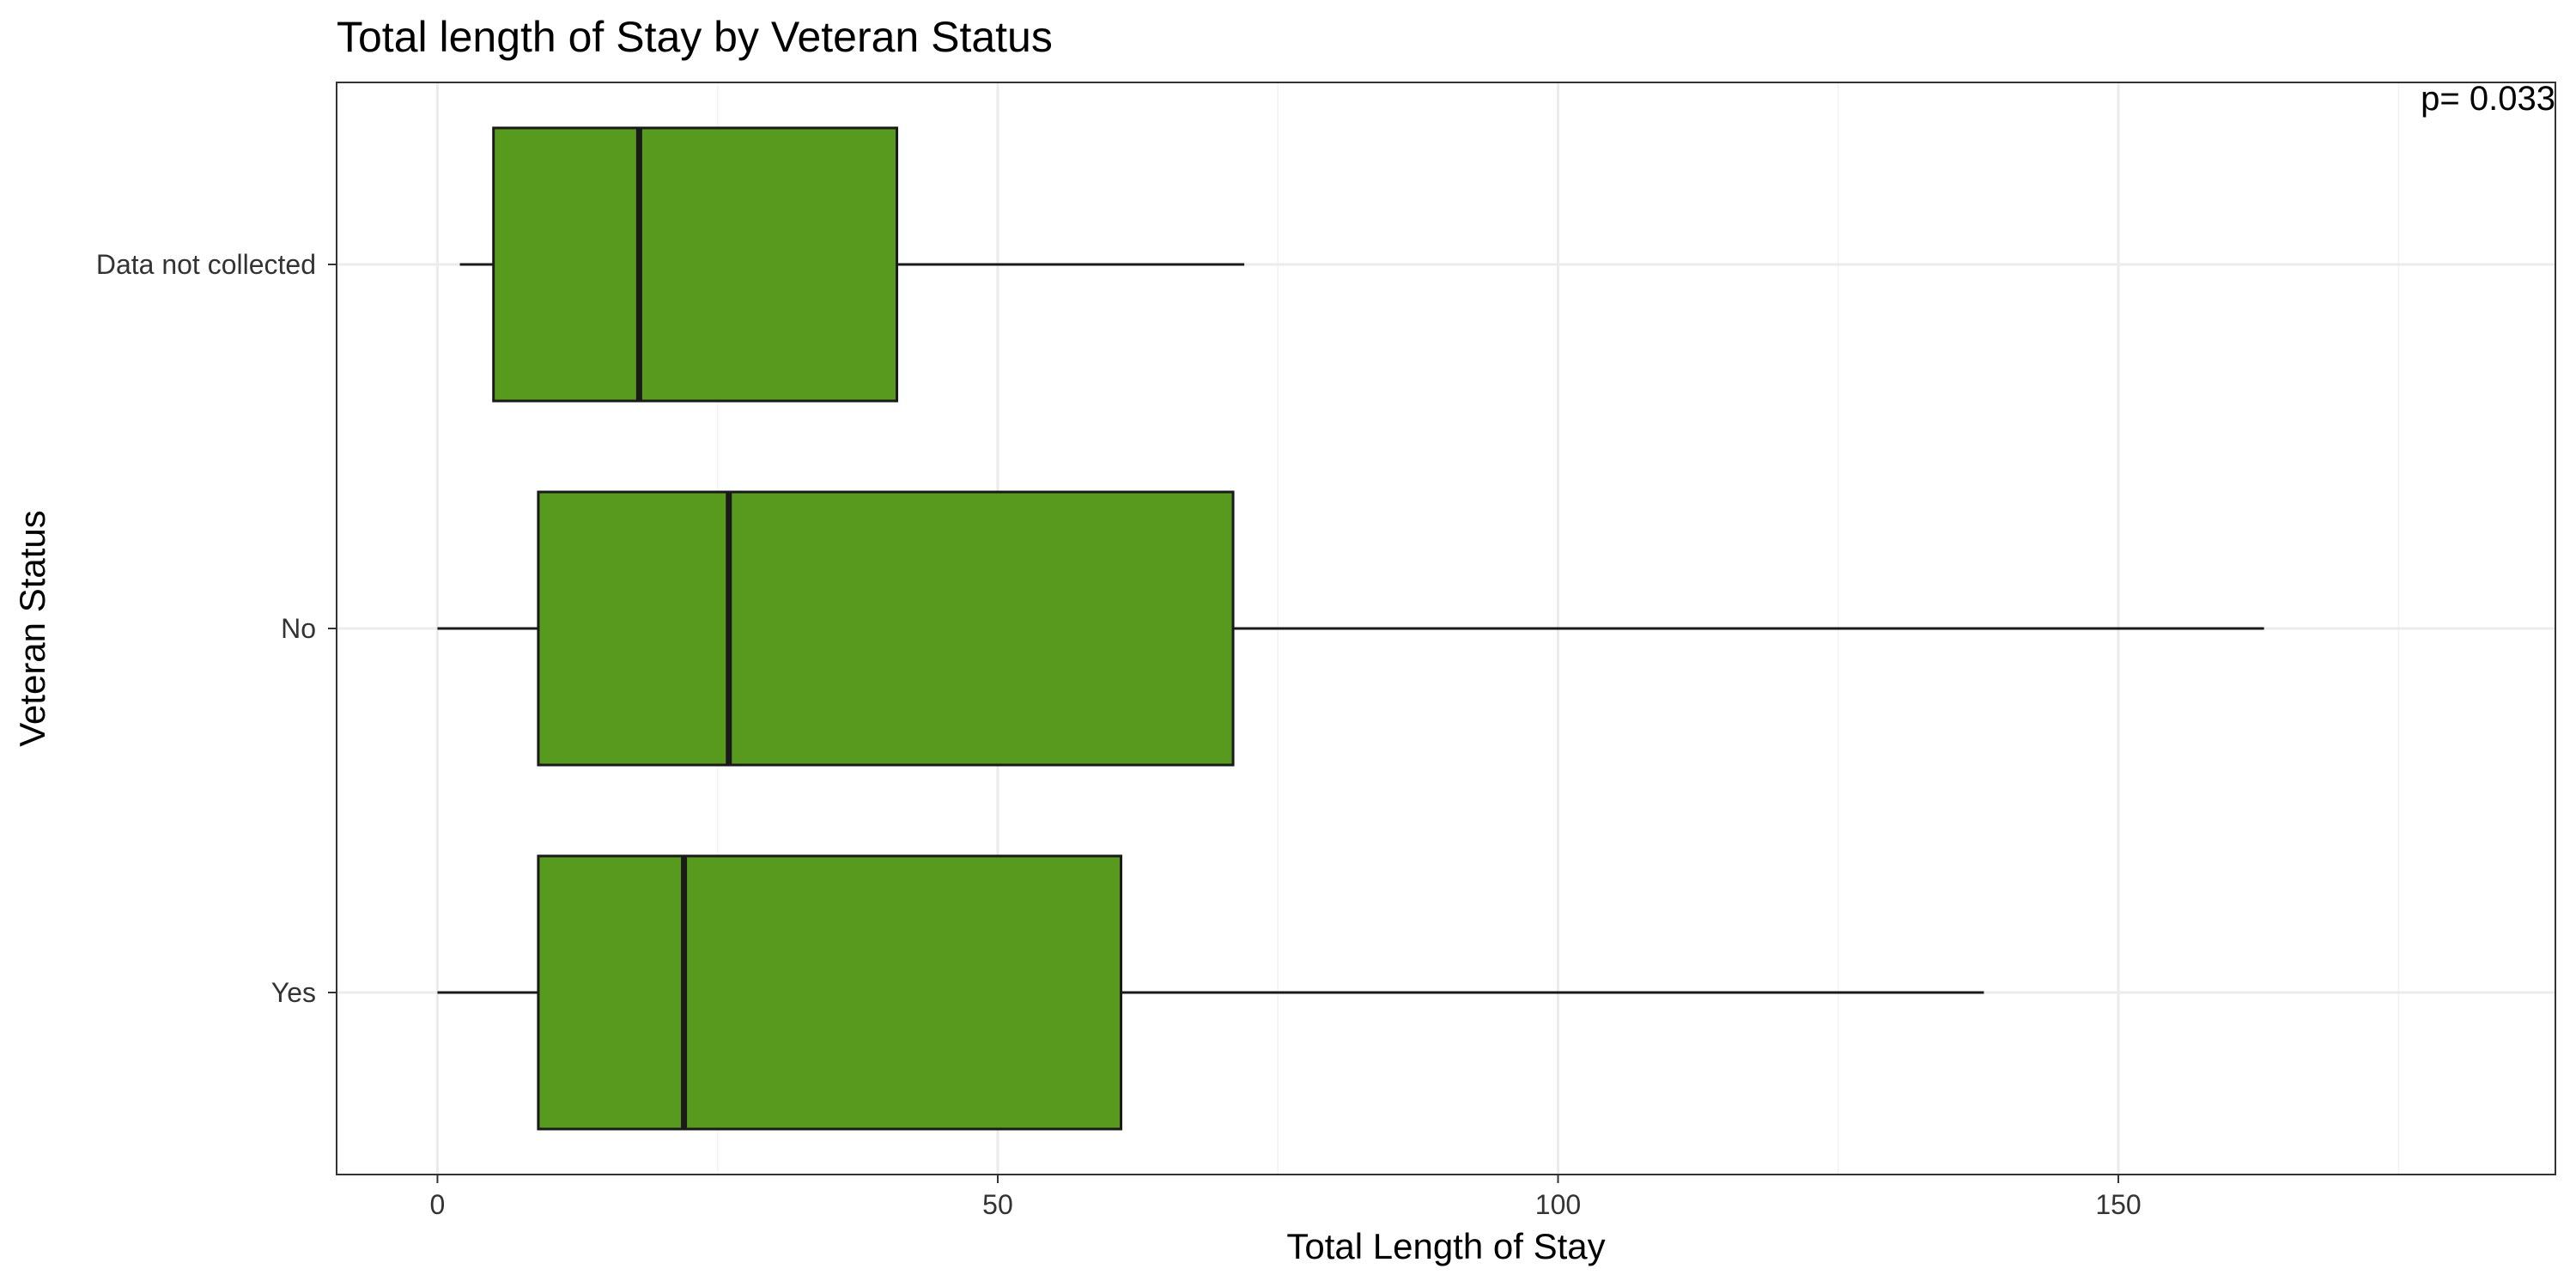  What do you see at coordinates (438, 1204) in the screenshot?
I see `x-tick-label: 0` at bounding box center [438, 1204].